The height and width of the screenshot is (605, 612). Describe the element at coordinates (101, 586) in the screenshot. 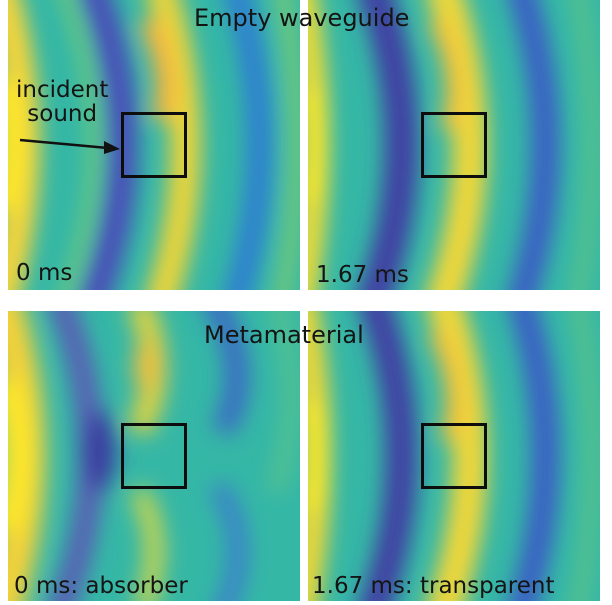

I see `panel-time-label: 0 ms: absorber` at that location.